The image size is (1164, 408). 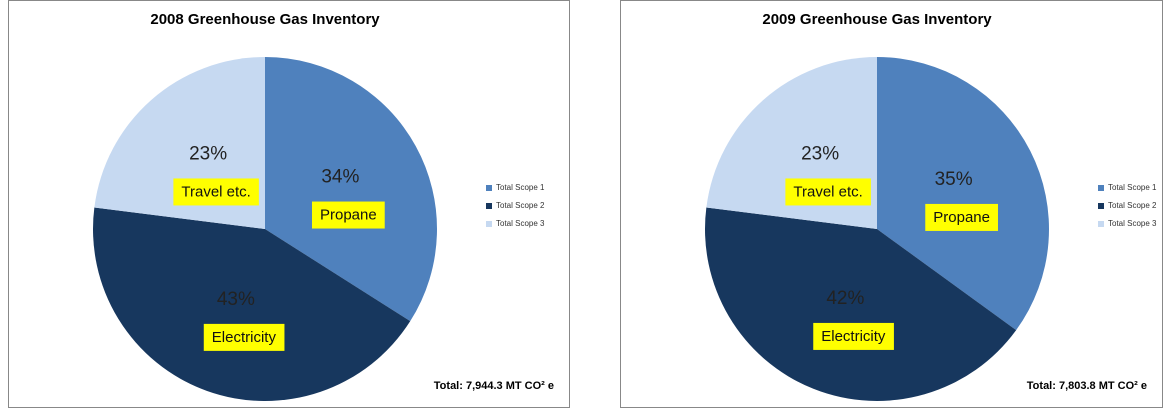 I want to click on annotation: Total: 7,944.3 MT CO² e, so click(x=494, y=386).